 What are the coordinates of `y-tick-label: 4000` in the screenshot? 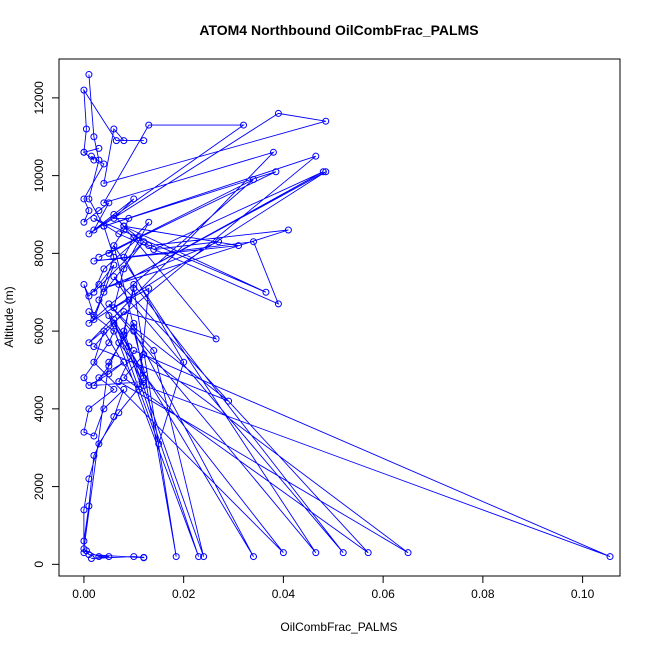 It's located at (39, 408).